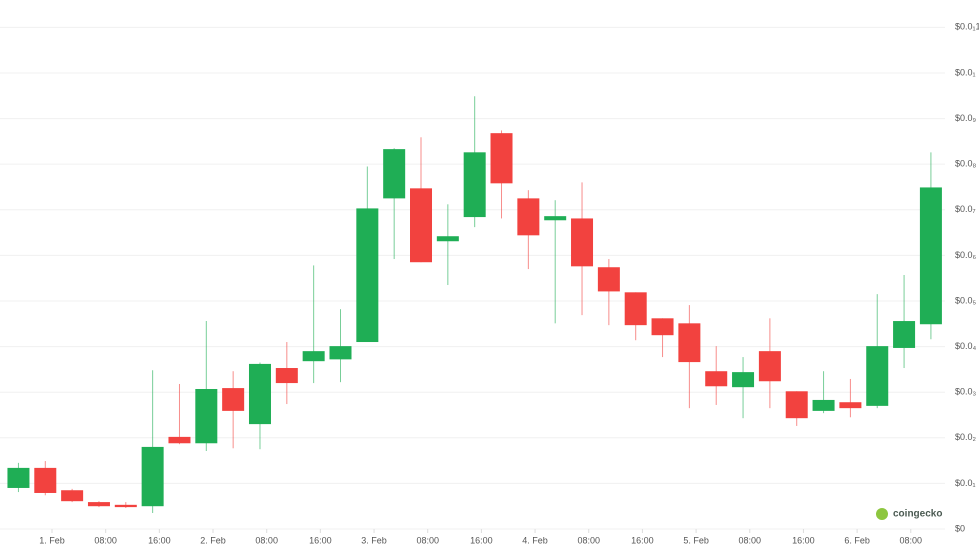 The height and width of the screenshot is (552, 979). Describe the element at coordinates (966, 164) in the screenshot. I see `y-tick-label: $0.0₈` at that location.